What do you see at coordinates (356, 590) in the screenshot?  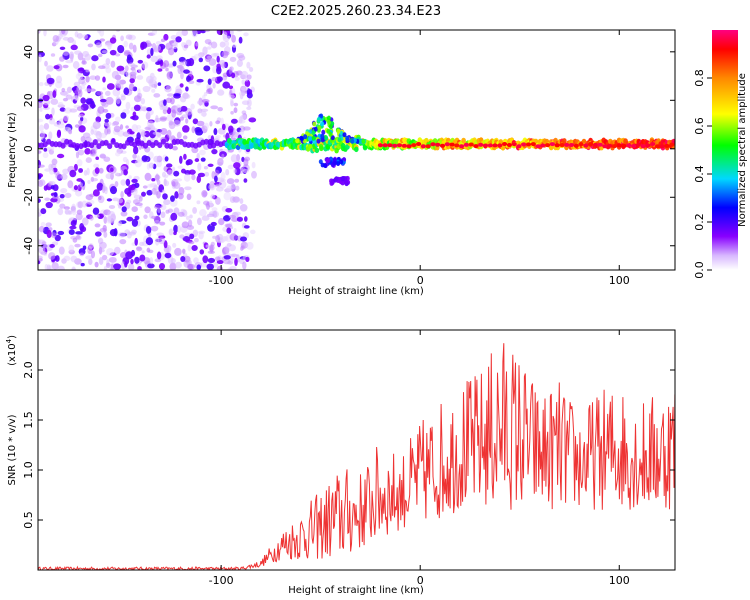 I see `snr-x-label: Height of straight line (km)` at bounding box center [356, 590].